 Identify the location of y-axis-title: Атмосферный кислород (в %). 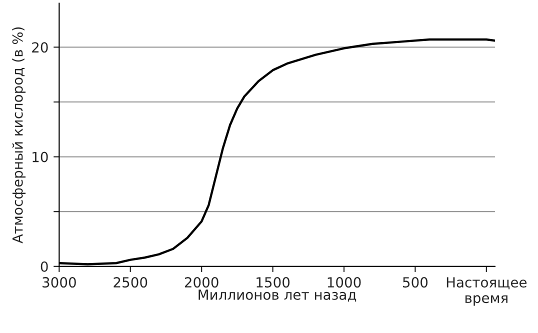
(19, 135).